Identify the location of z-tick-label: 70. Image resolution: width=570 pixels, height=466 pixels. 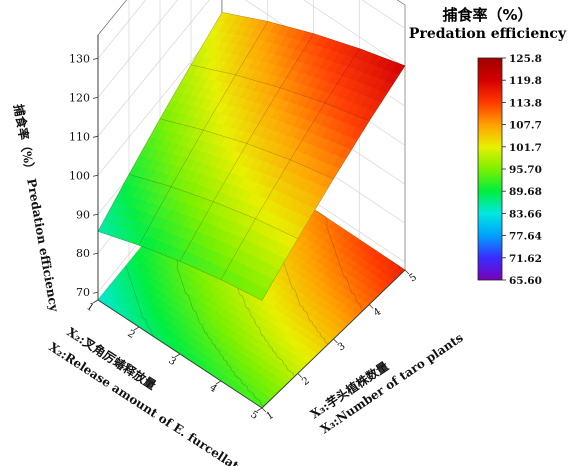
(83, 292).